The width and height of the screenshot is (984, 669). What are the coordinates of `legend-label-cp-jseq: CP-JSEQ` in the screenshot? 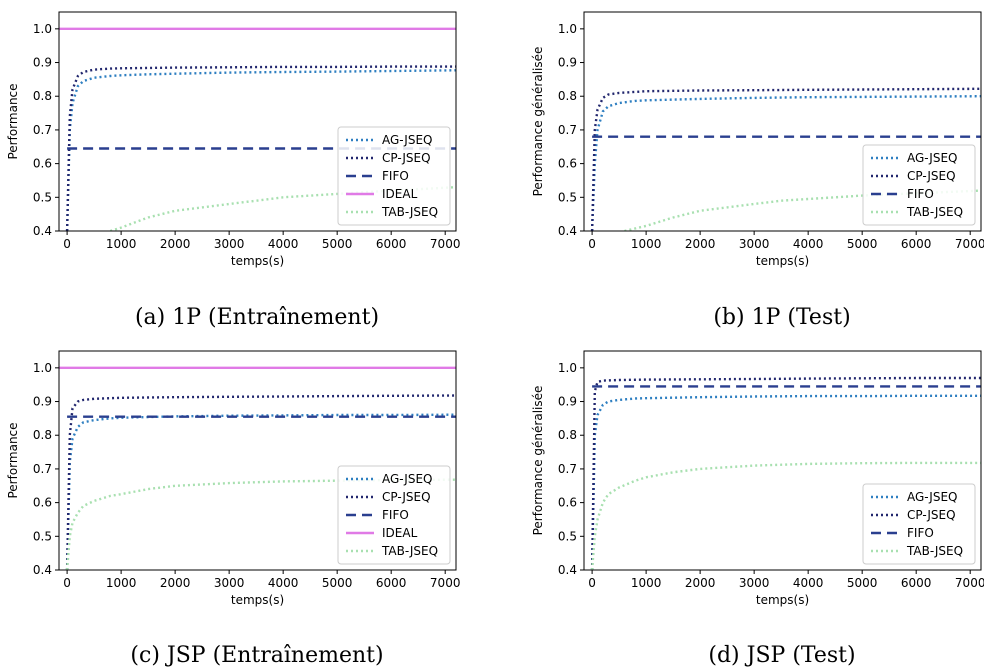 It's located at (931, 176).